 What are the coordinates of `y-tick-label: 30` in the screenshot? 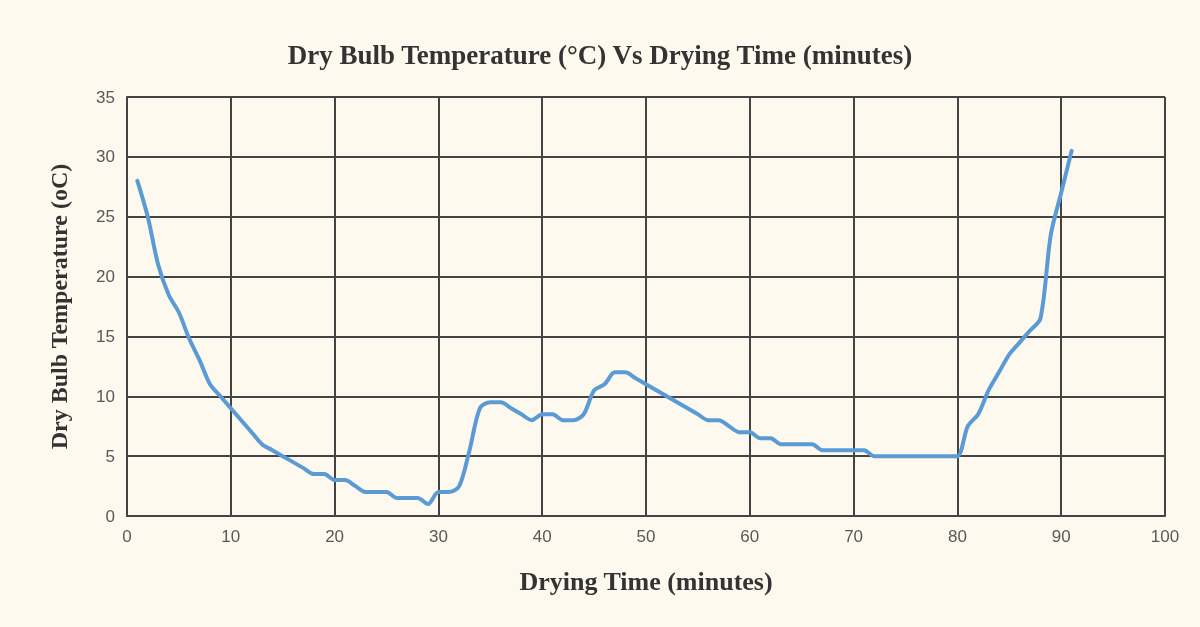 It's located at (105, 157).